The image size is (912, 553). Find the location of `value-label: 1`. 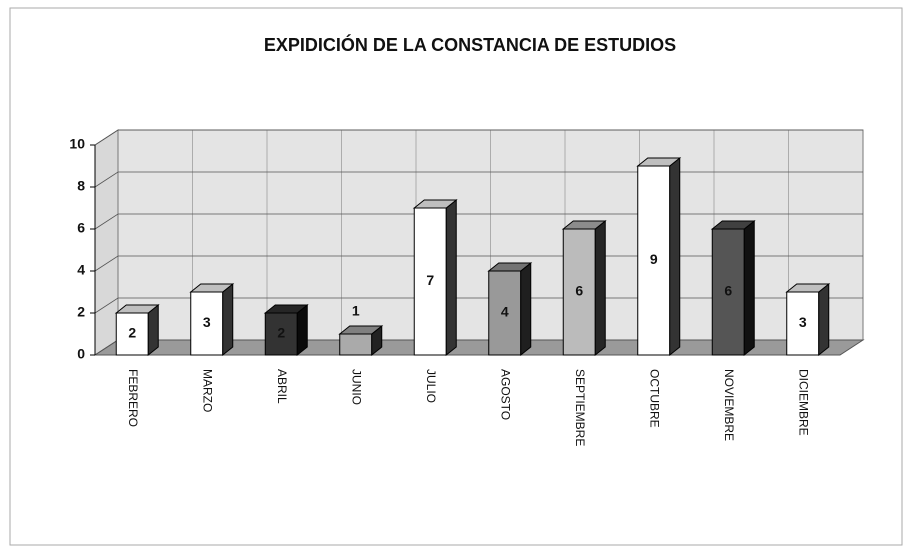

value-label: 1 is located at coordinates (356, 311).